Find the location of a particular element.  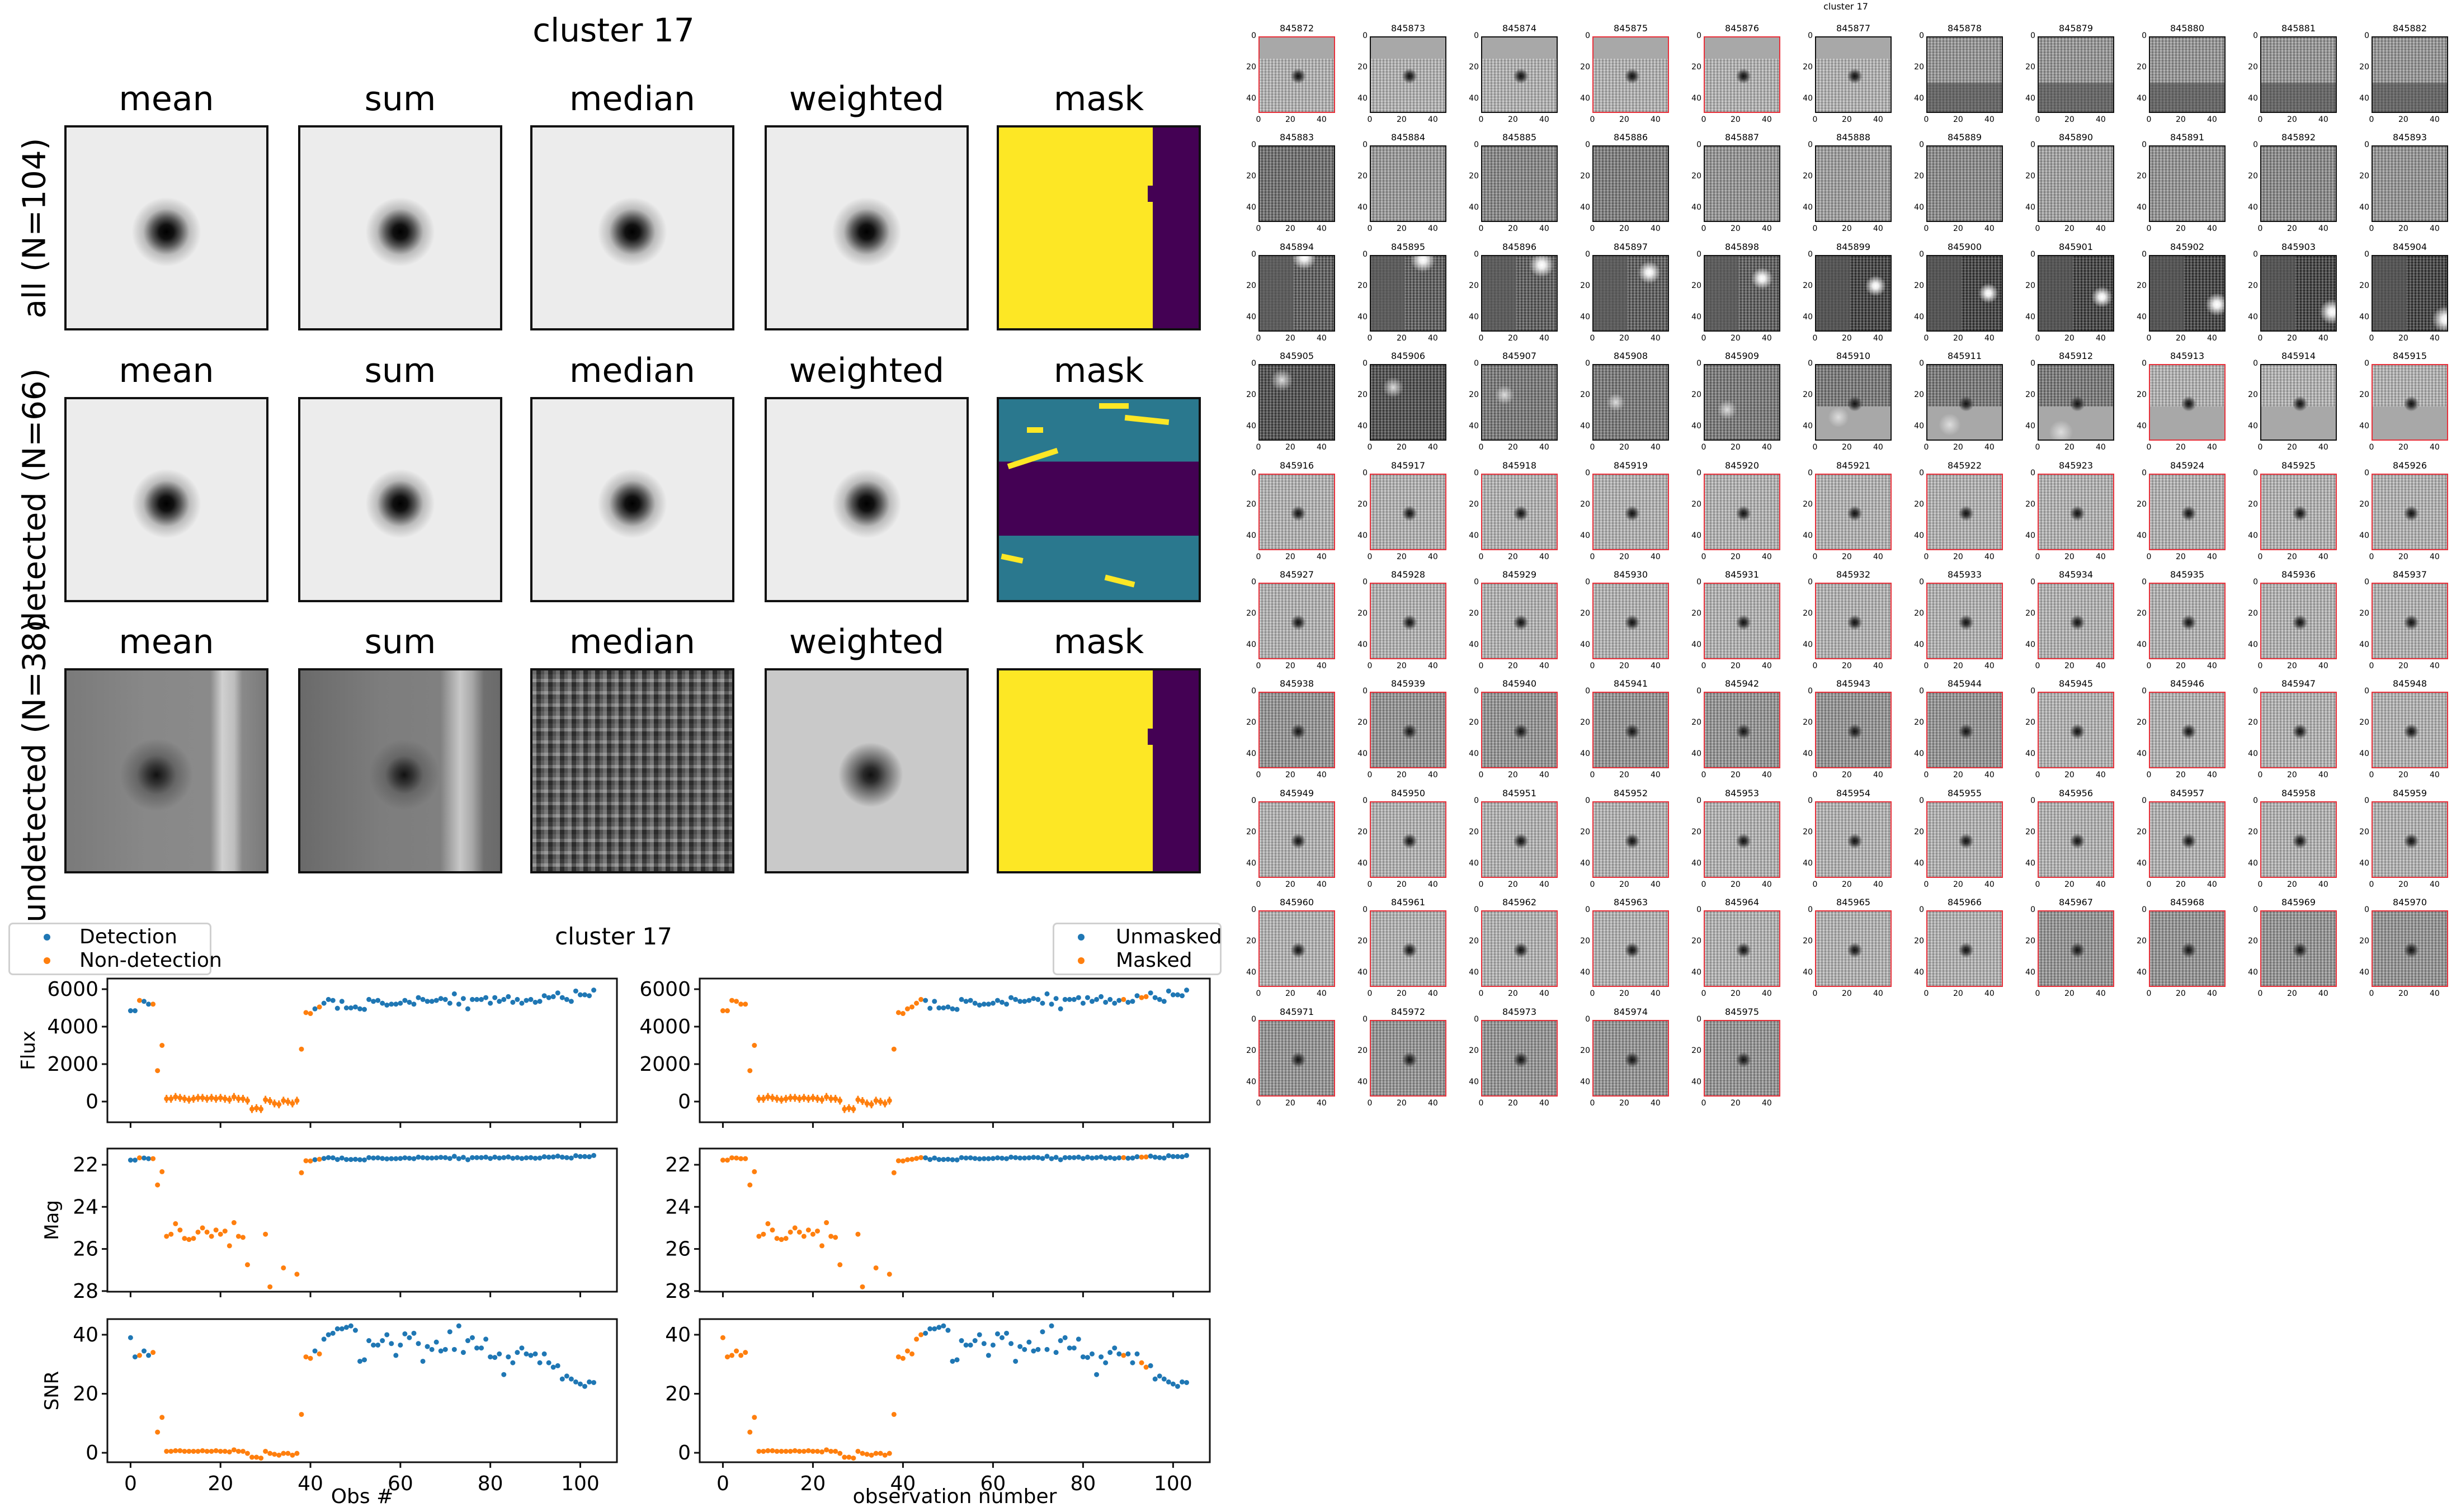

thumbnail-title: 845872 is located at coordinates (1296, 28).